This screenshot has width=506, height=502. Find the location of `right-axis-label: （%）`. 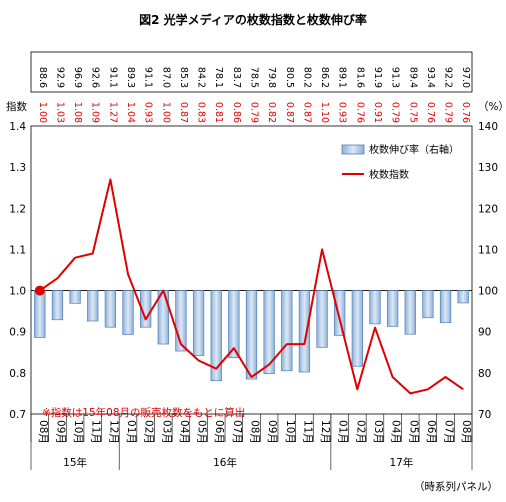

right-axis-label: （%） is located at coordinates (492, 107).